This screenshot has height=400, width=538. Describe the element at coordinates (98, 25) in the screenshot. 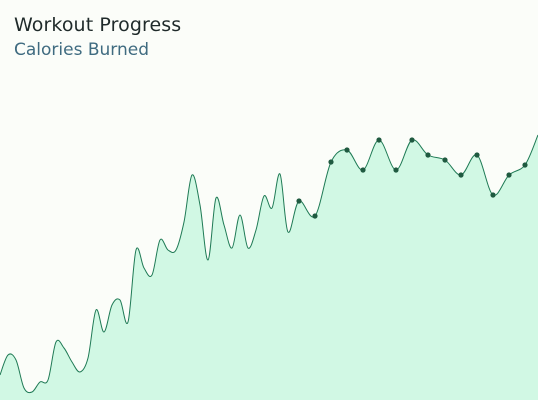

I see `chart-title: Workout Progress` at that location.